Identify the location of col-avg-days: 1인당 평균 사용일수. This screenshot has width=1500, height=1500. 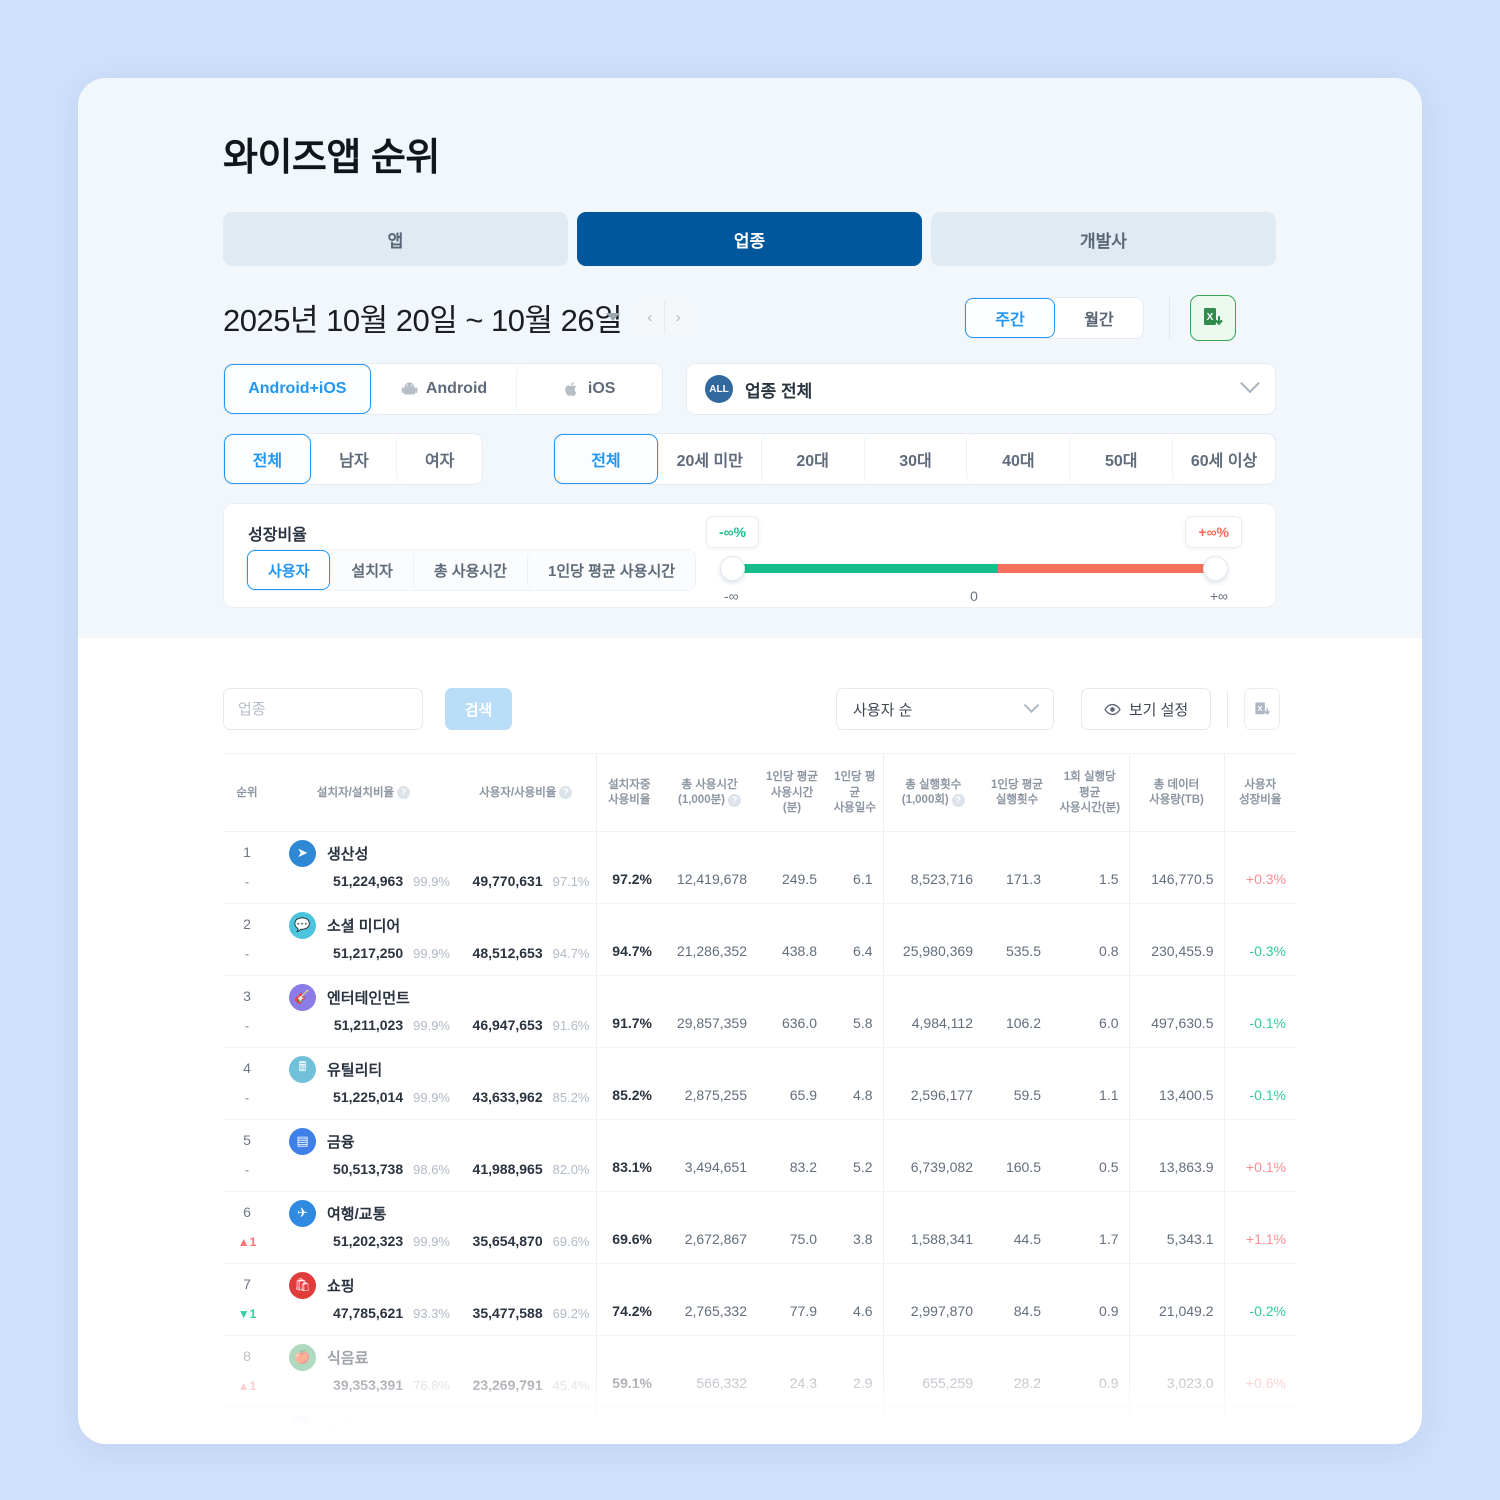
(855, 792).